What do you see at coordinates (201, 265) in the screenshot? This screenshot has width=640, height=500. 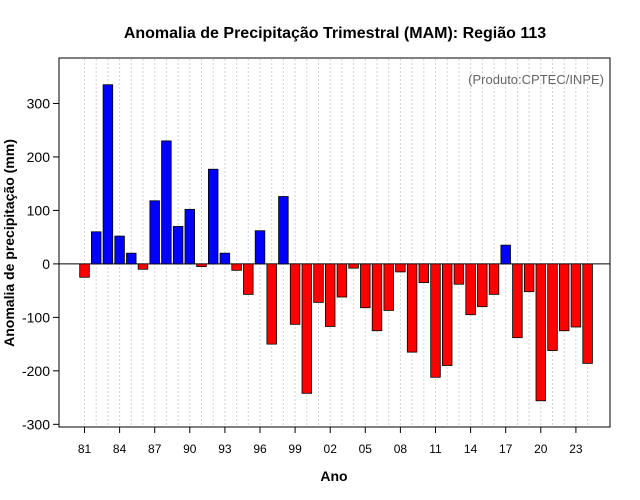 I see `bar-1991` at bounding box center [201, 265].